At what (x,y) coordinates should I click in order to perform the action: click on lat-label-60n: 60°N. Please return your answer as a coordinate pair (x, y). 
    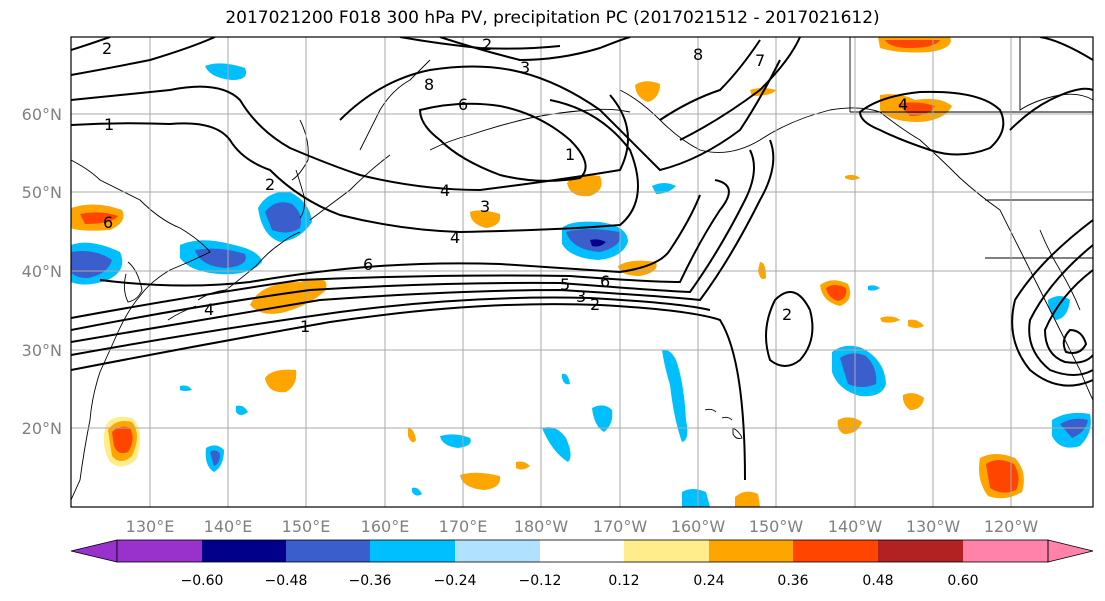
    Looking at the image, I should click on (42, 114).